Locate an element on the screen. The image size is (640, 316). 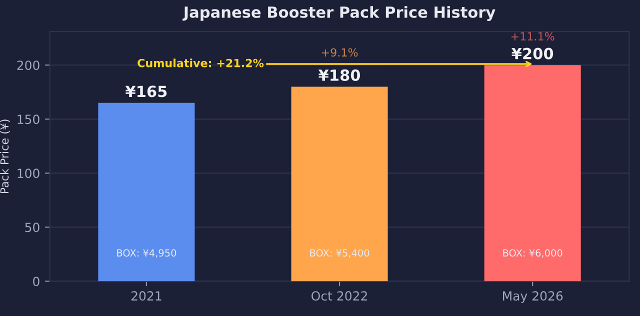
data-label: ¥180 is located at coordinates (339, 75).